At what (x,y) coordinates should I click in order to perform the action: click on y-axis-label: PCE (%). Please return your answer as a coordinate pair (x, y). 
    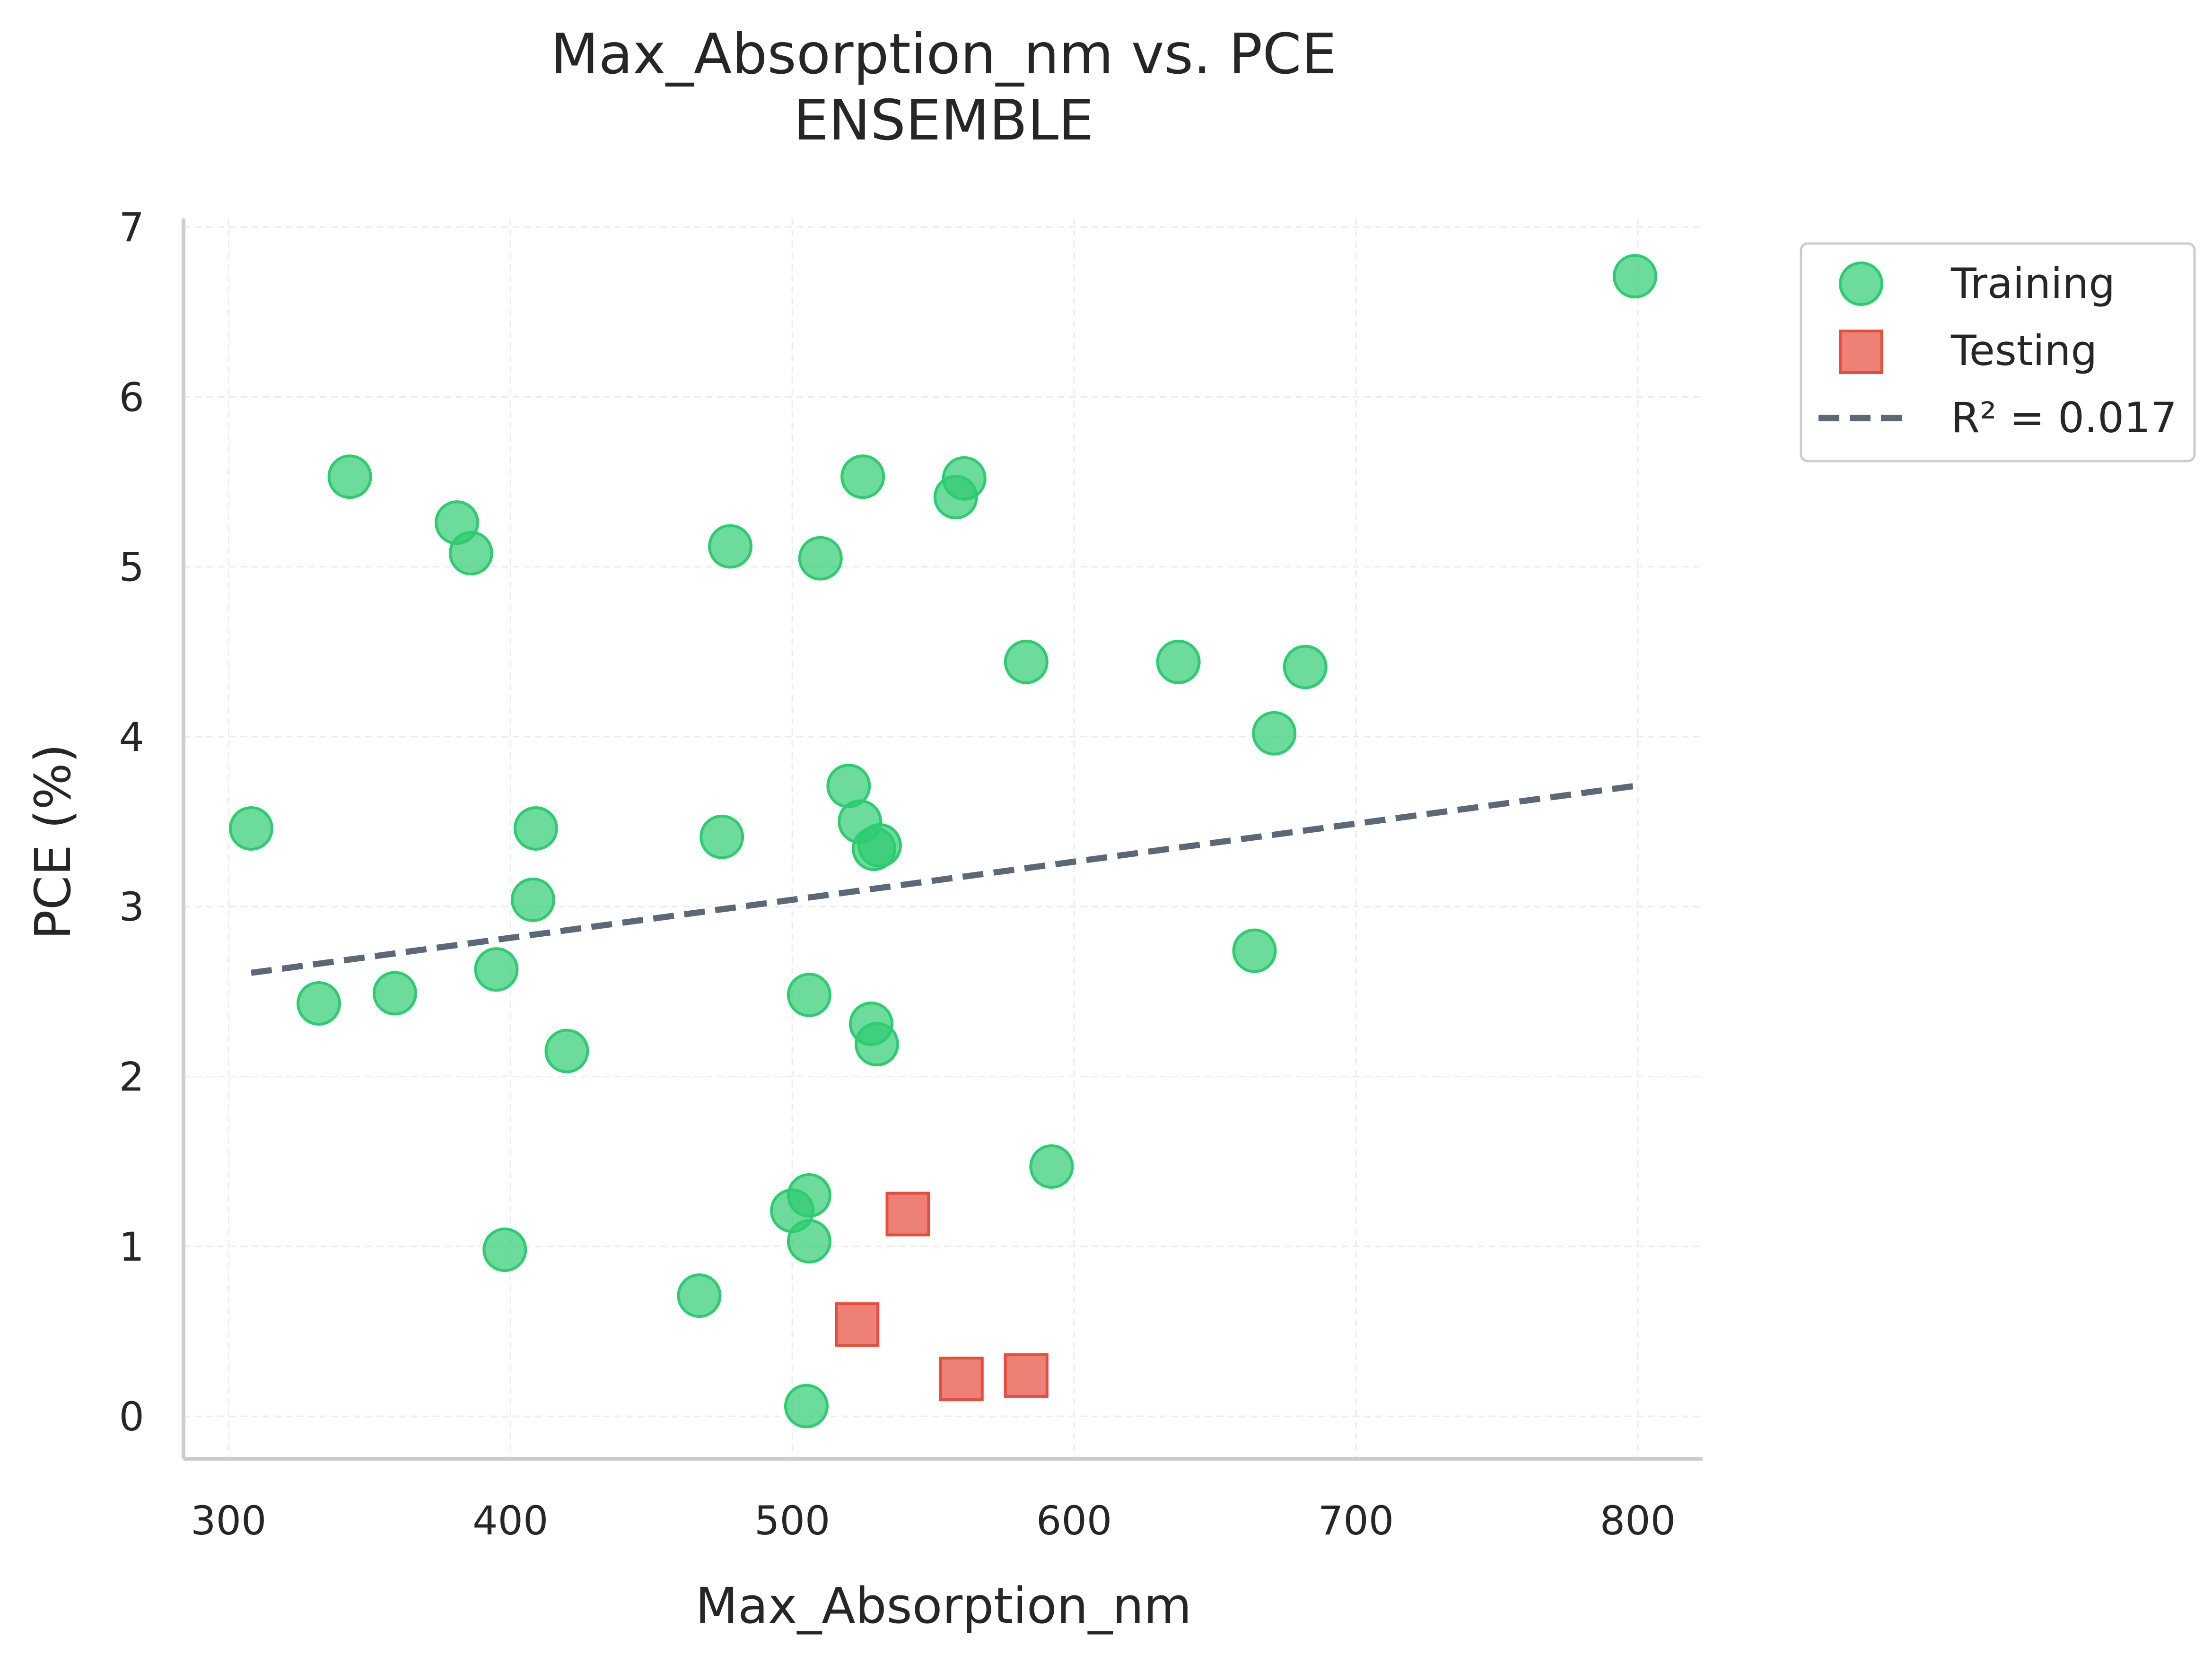
    Looking at the image, I should click on (53, 842).